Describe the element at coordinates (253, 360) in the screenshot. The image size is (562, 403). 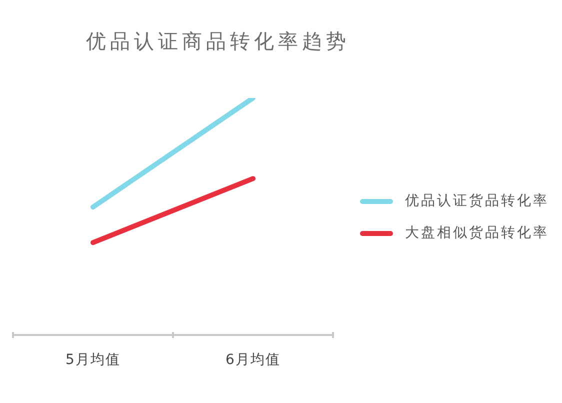
I see `x-tick-label: 6月均值` at that location.